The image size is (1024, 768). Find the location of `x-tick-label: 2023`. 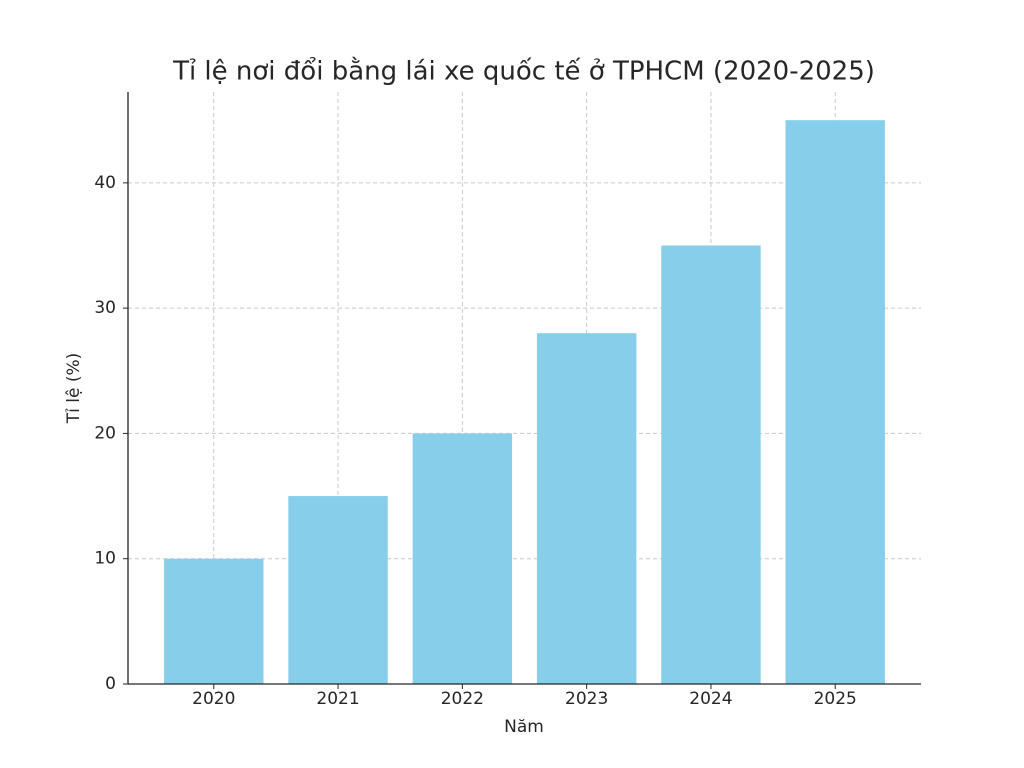

x-tick-label: 2023 is located at coordinates (586, 699).